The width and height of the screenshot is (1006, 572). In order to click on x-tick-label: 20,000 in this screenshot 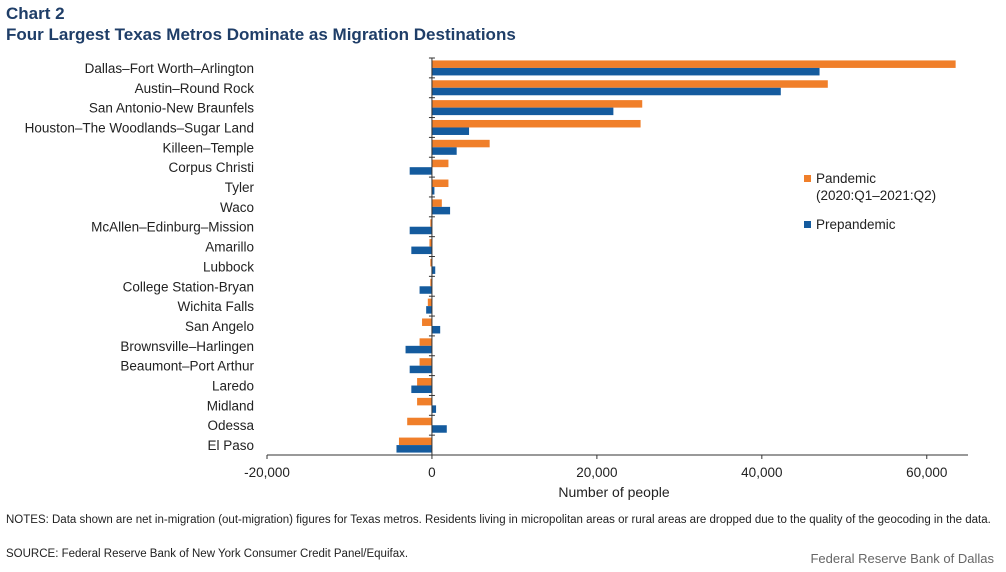, I will do `click(596, 472)`.